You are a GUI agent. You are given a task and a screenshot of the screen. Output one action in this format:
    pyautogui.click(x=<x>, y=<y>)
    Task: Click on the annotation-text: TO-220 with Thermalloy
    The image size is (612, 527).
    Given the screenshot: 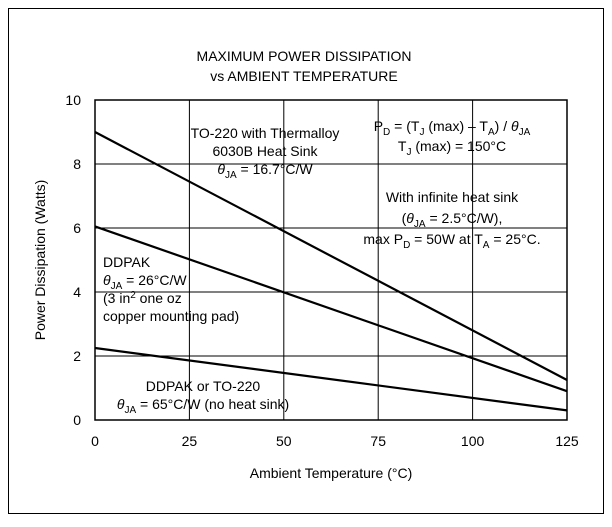 What is the action you would take?
    pyautogui.click(x=265, y=133)
    